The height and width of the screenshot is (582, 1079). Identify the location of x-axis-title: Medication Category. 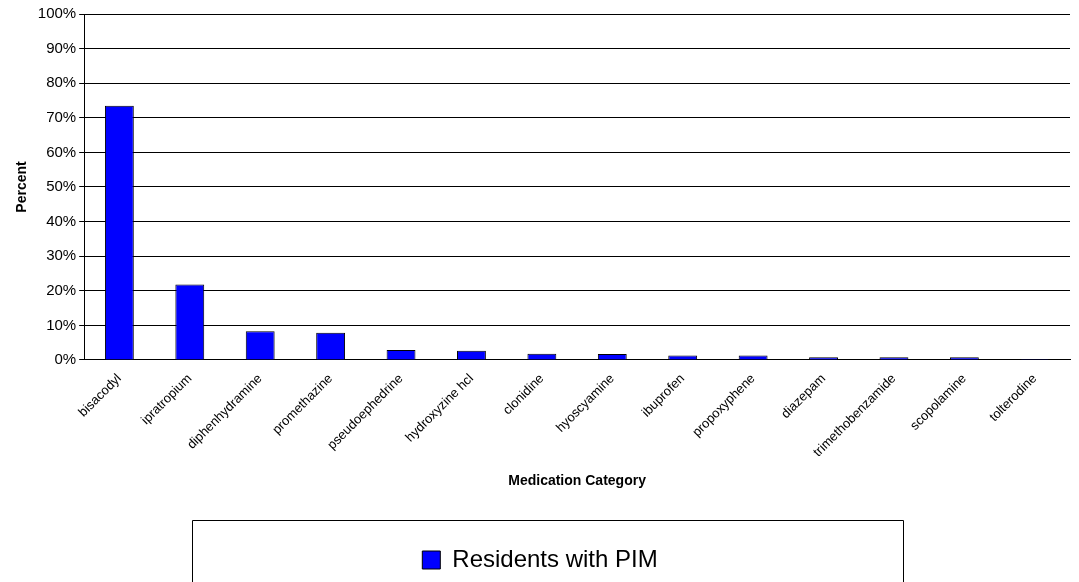
(577, 480).